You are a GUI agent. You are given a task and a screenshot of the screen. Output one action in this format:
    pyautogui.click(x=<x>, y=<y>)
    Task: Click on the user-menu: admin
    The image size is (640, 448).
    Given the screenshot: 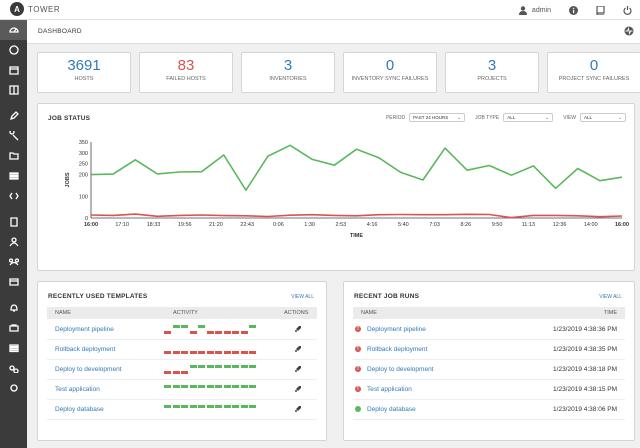 What is the action you would take?
    pyautogui.click(x=534, y=10)
    